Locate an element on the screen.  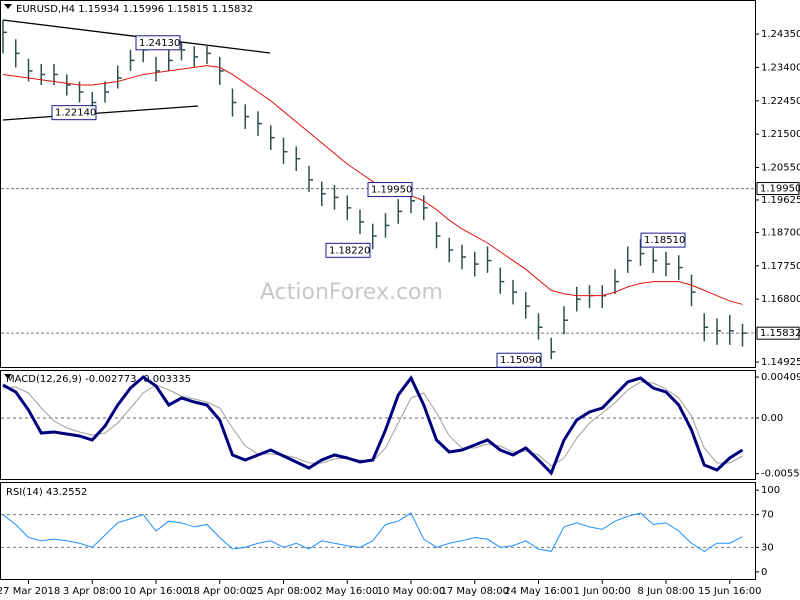
y-tick-label: 0 is located at coordinates (764, 572).